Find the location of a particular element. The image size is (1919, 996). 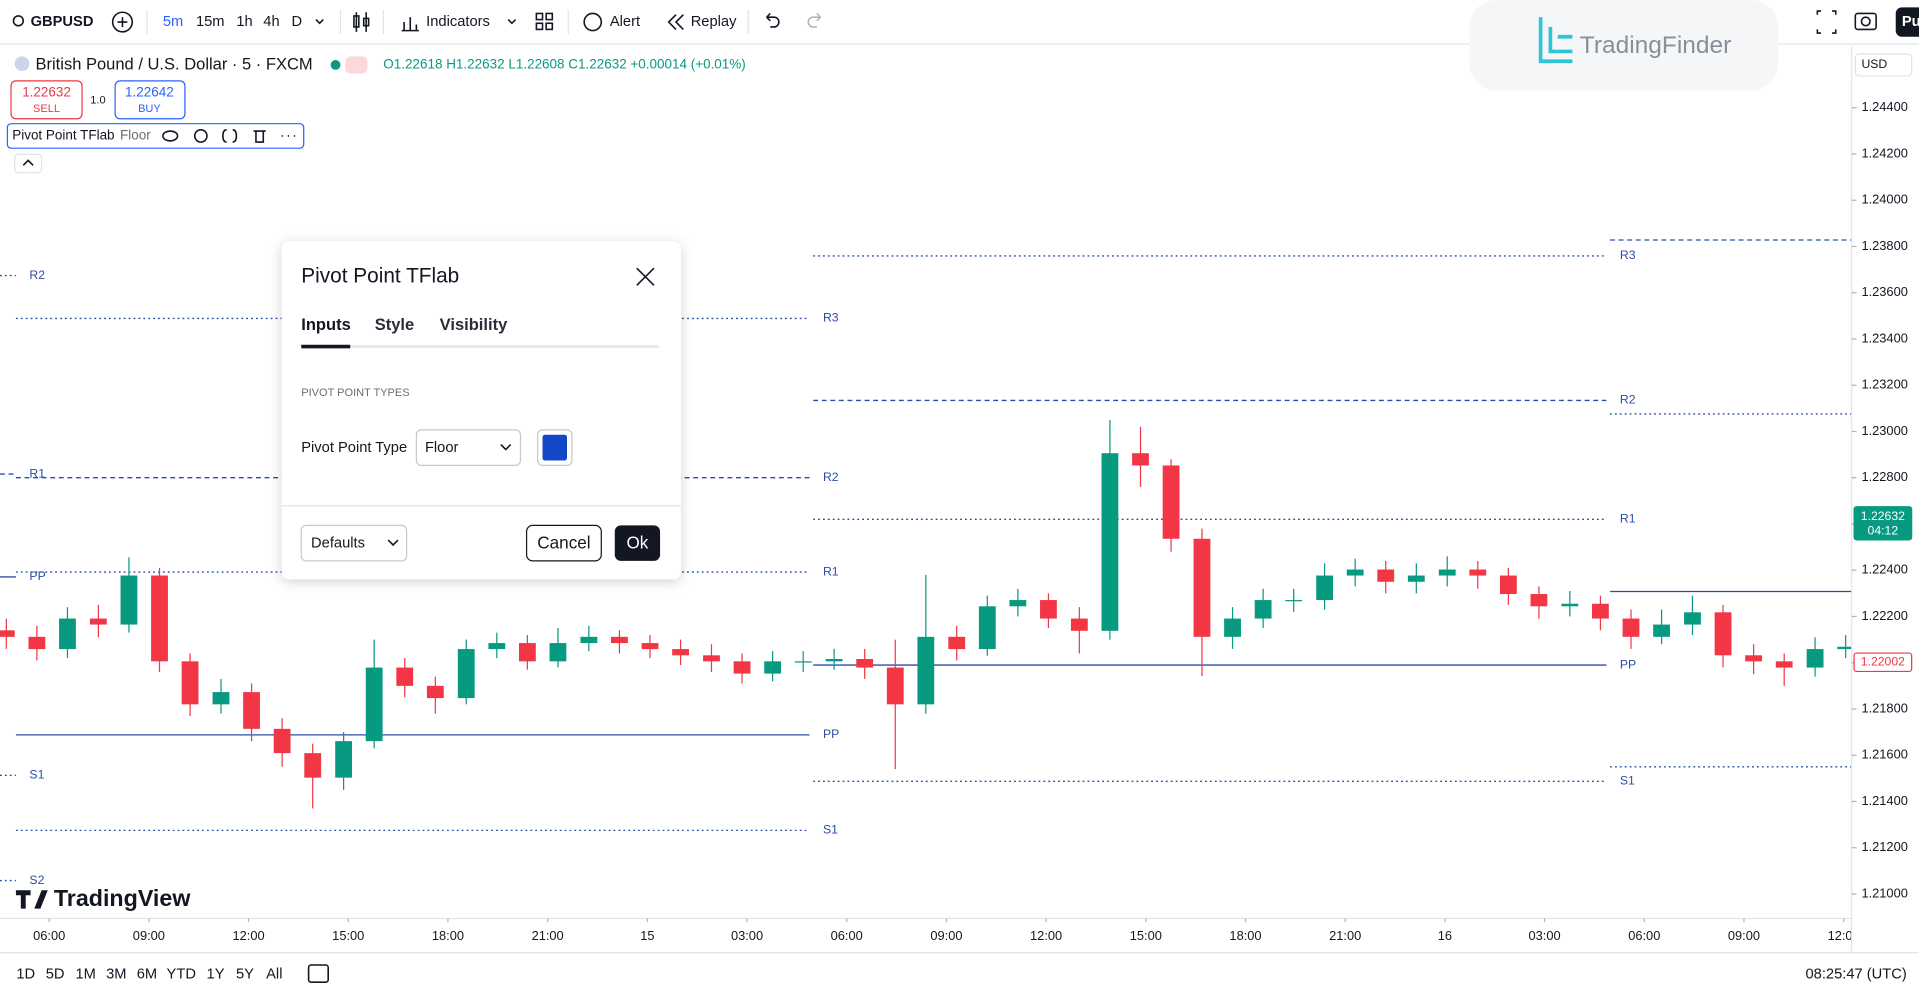

bottom-bar-bg is located at coordinates (959, 974).